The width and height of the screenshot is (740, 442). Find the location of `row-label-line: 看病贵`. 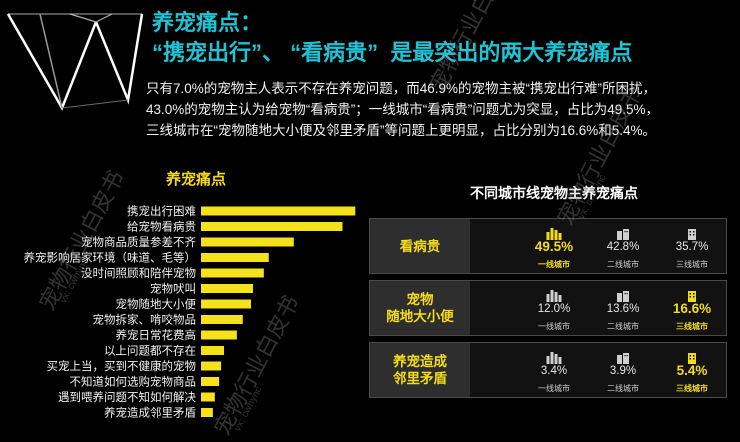

row-label-line: 看病贵 is located at coordinates (420, 246).